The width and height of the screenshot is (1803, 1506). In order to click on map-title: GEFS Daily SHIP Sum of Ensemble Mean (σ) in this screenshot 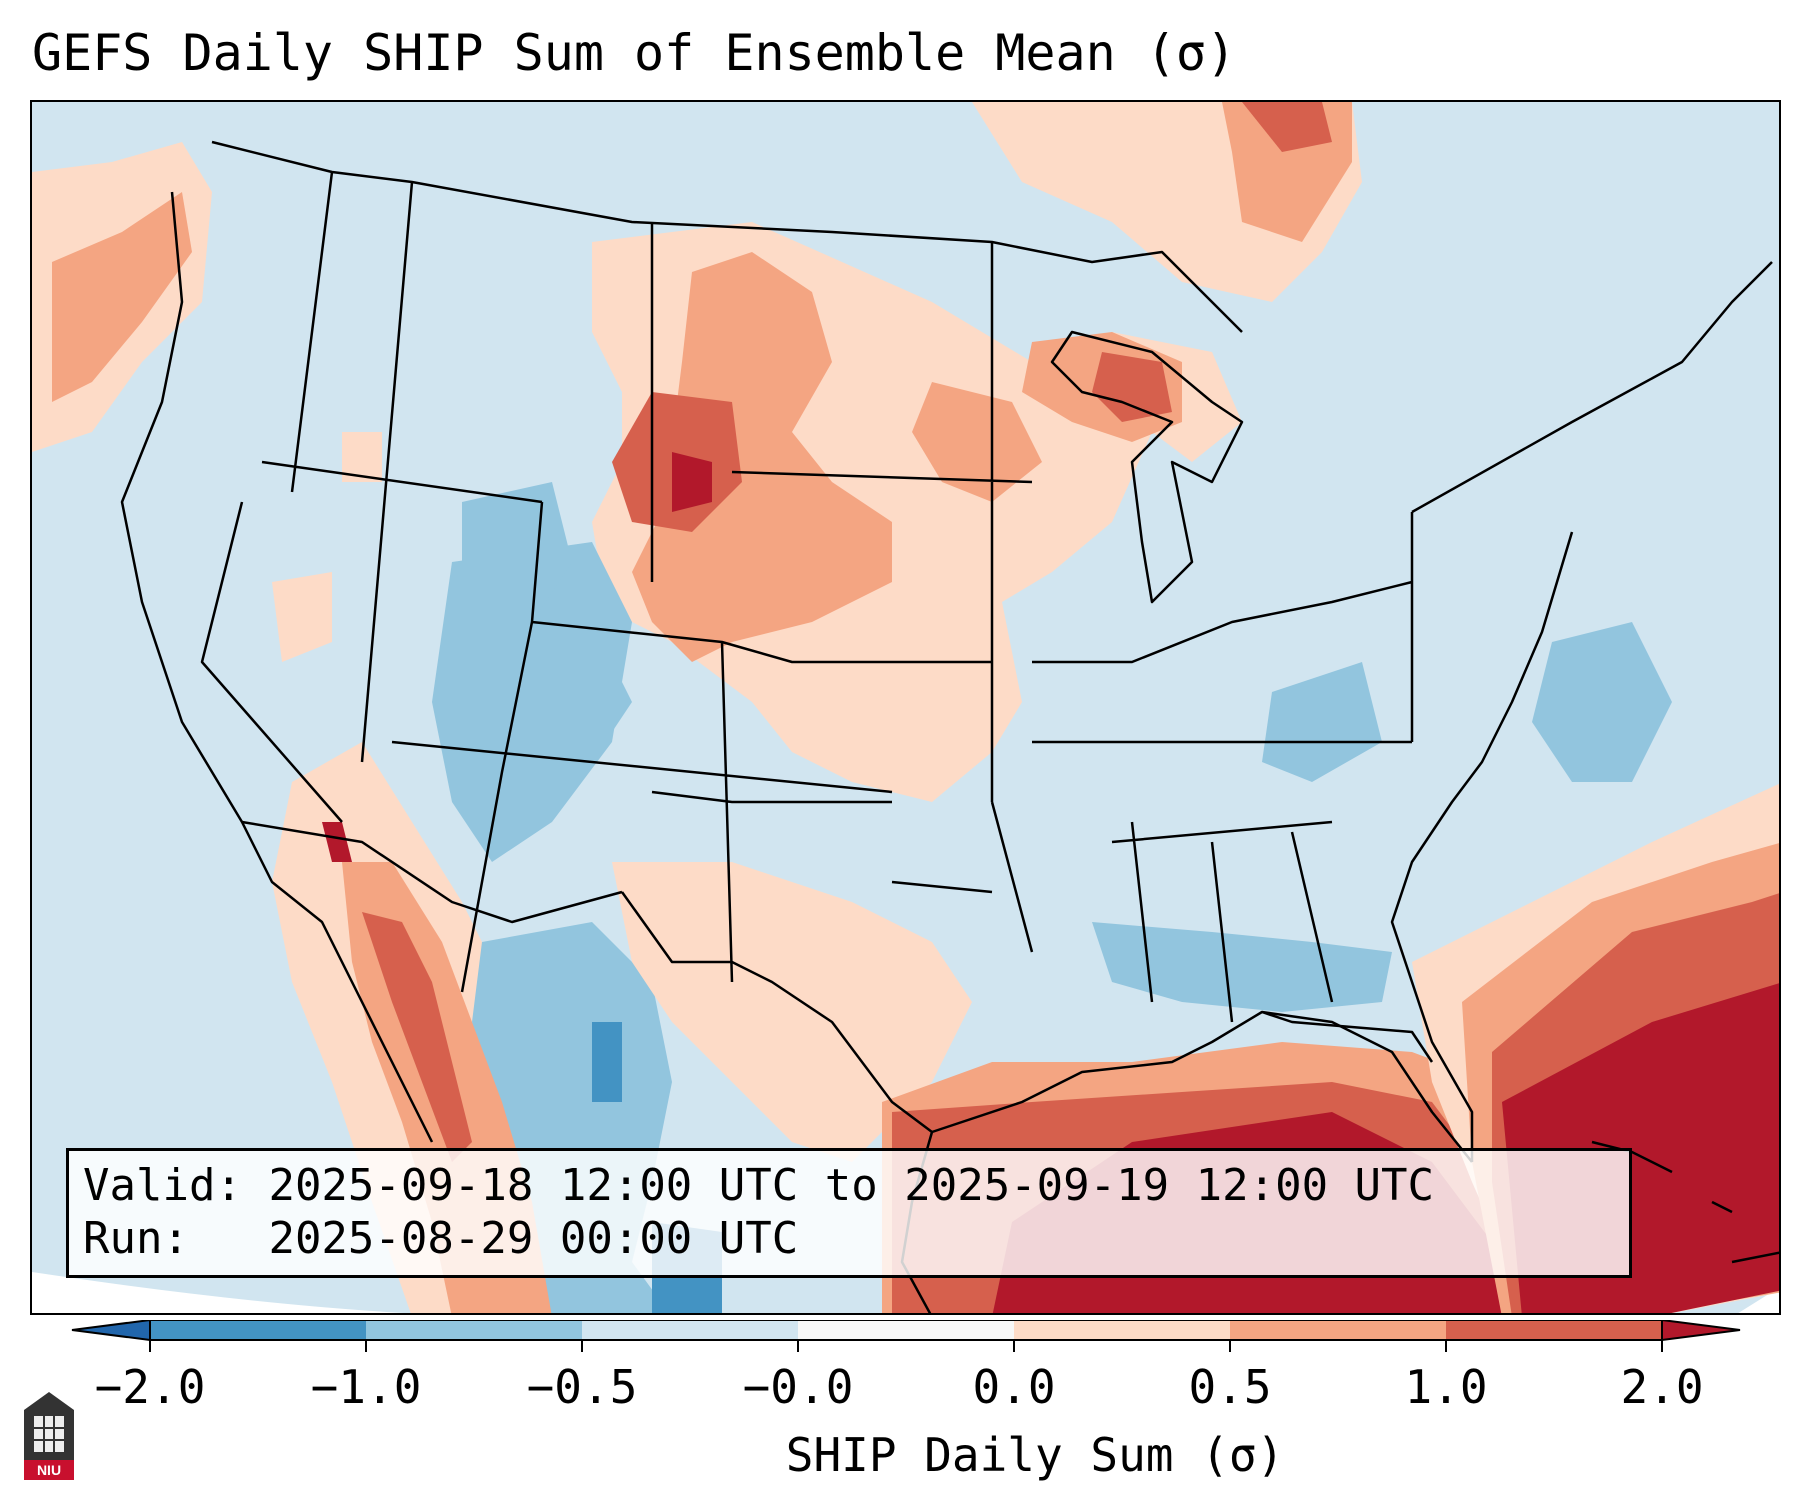, I will do `click(634, 53)`.